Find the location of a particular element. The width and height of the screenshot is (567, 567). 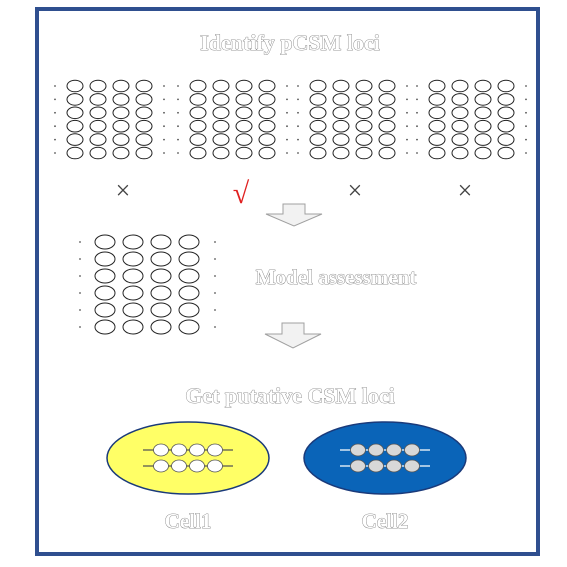

cell-2: Cell2 is located at coordinates (385, 477).